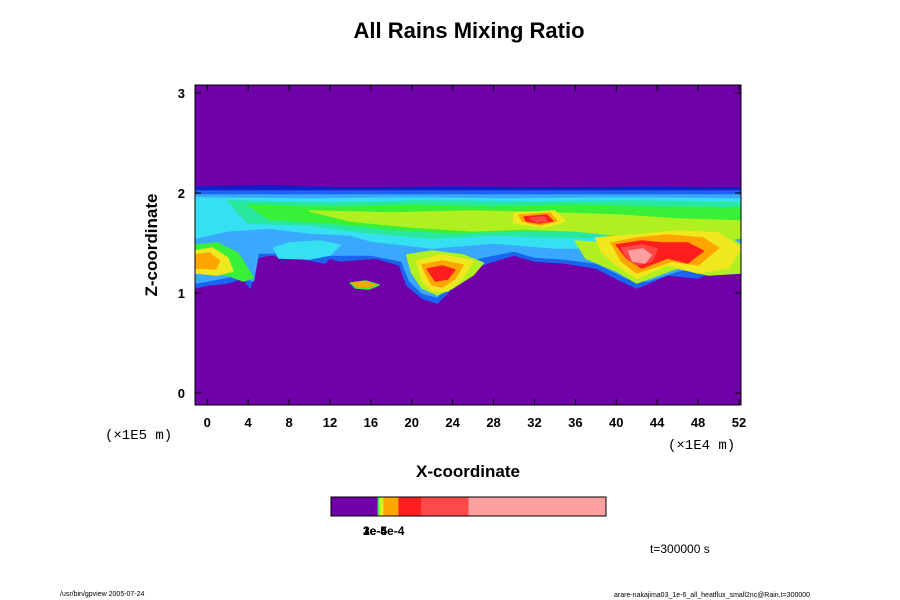  Describe the element at coordinates (181, 193) in the screenshot. I see `y-tick-label: 2` at that location.